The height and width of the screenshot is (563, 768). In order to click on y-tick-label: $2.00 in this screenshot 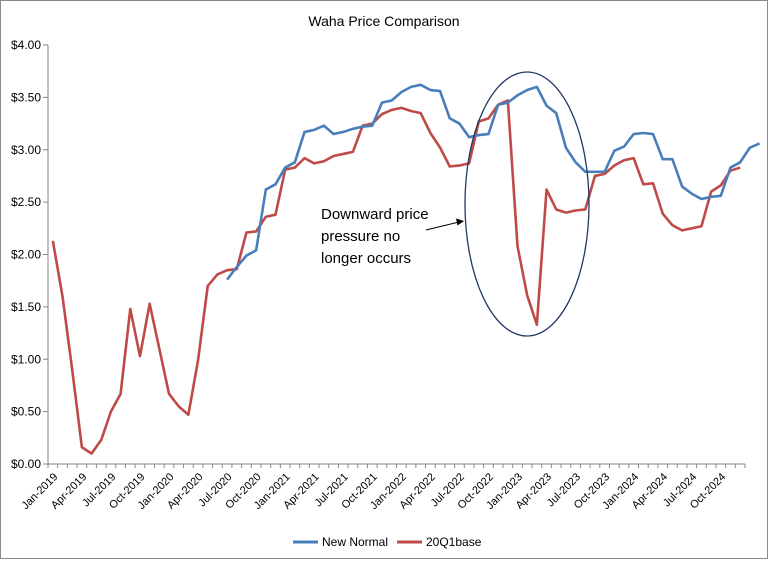, I will do `click(26, 255)`.